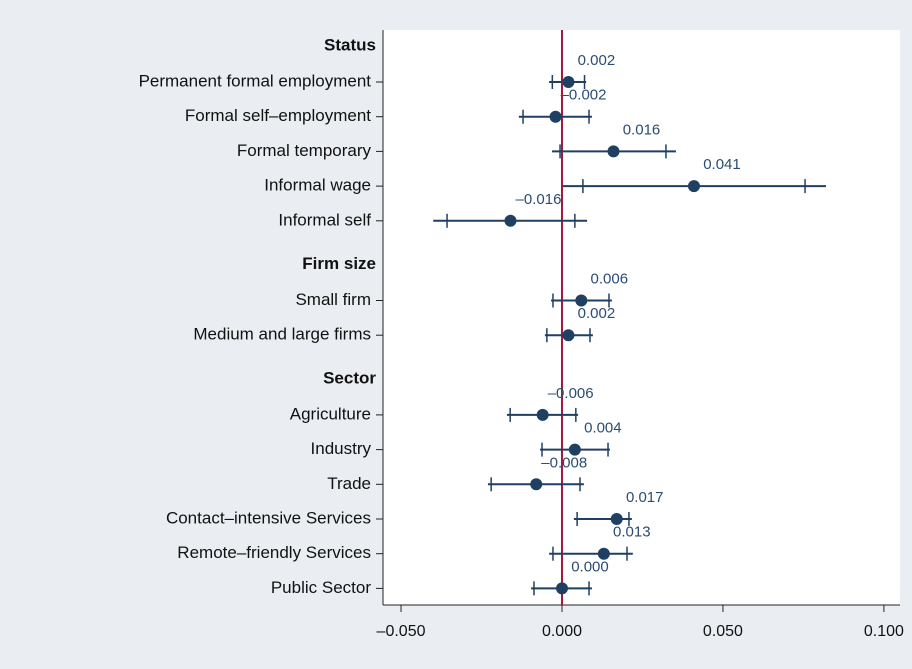 The image size is (912, 669). I want to click on value-label: –0.008, so click(564, 462).